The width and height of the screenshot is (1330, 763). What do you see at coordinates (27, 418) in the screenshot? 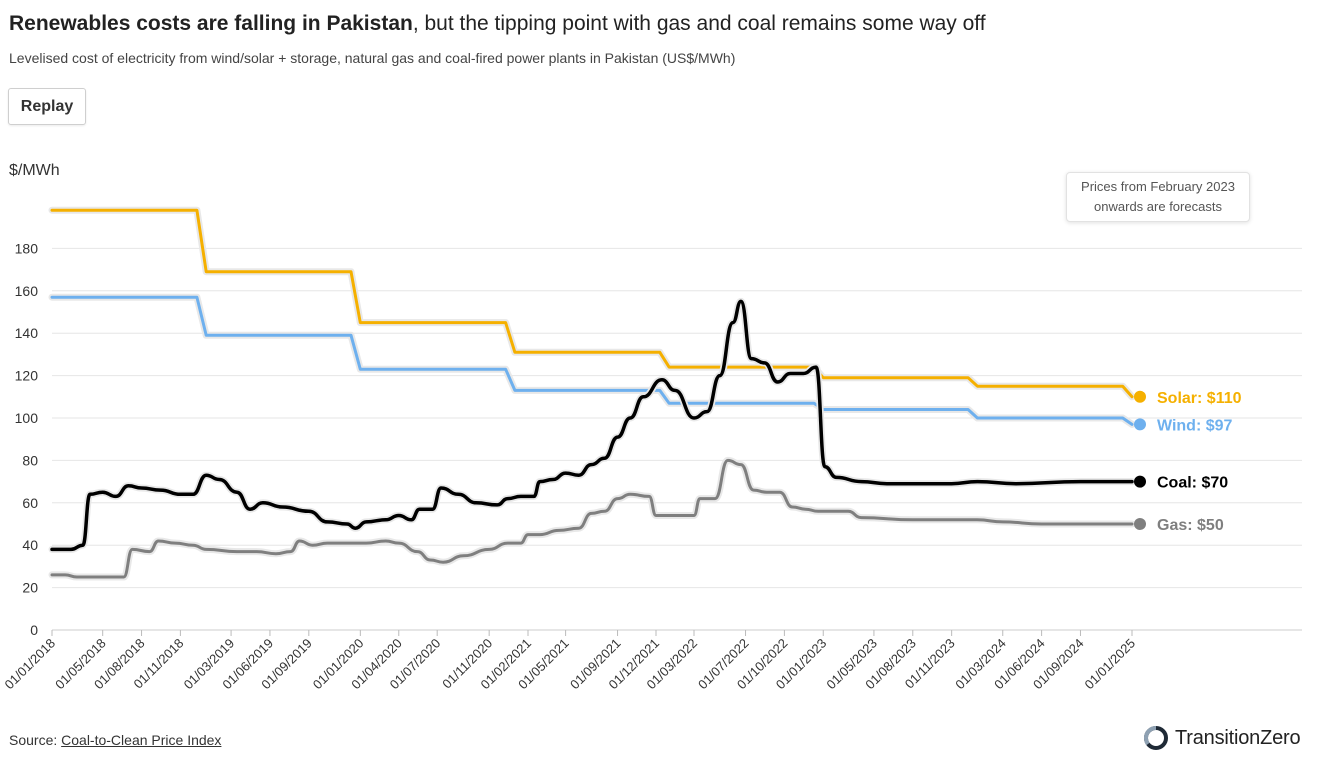
I see `y-tick-label: 100` at bounding box center [27, 418].